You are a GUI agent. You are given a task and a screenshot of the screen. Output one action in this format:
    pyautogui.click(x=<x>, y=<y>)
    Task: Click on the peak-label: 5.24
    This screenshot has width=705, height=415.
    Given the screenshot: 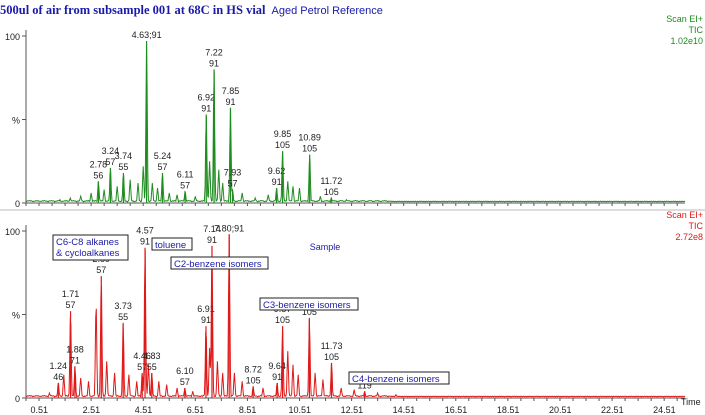 What is the action you would take?
    pyautogui.click(x=163, y=156)
    